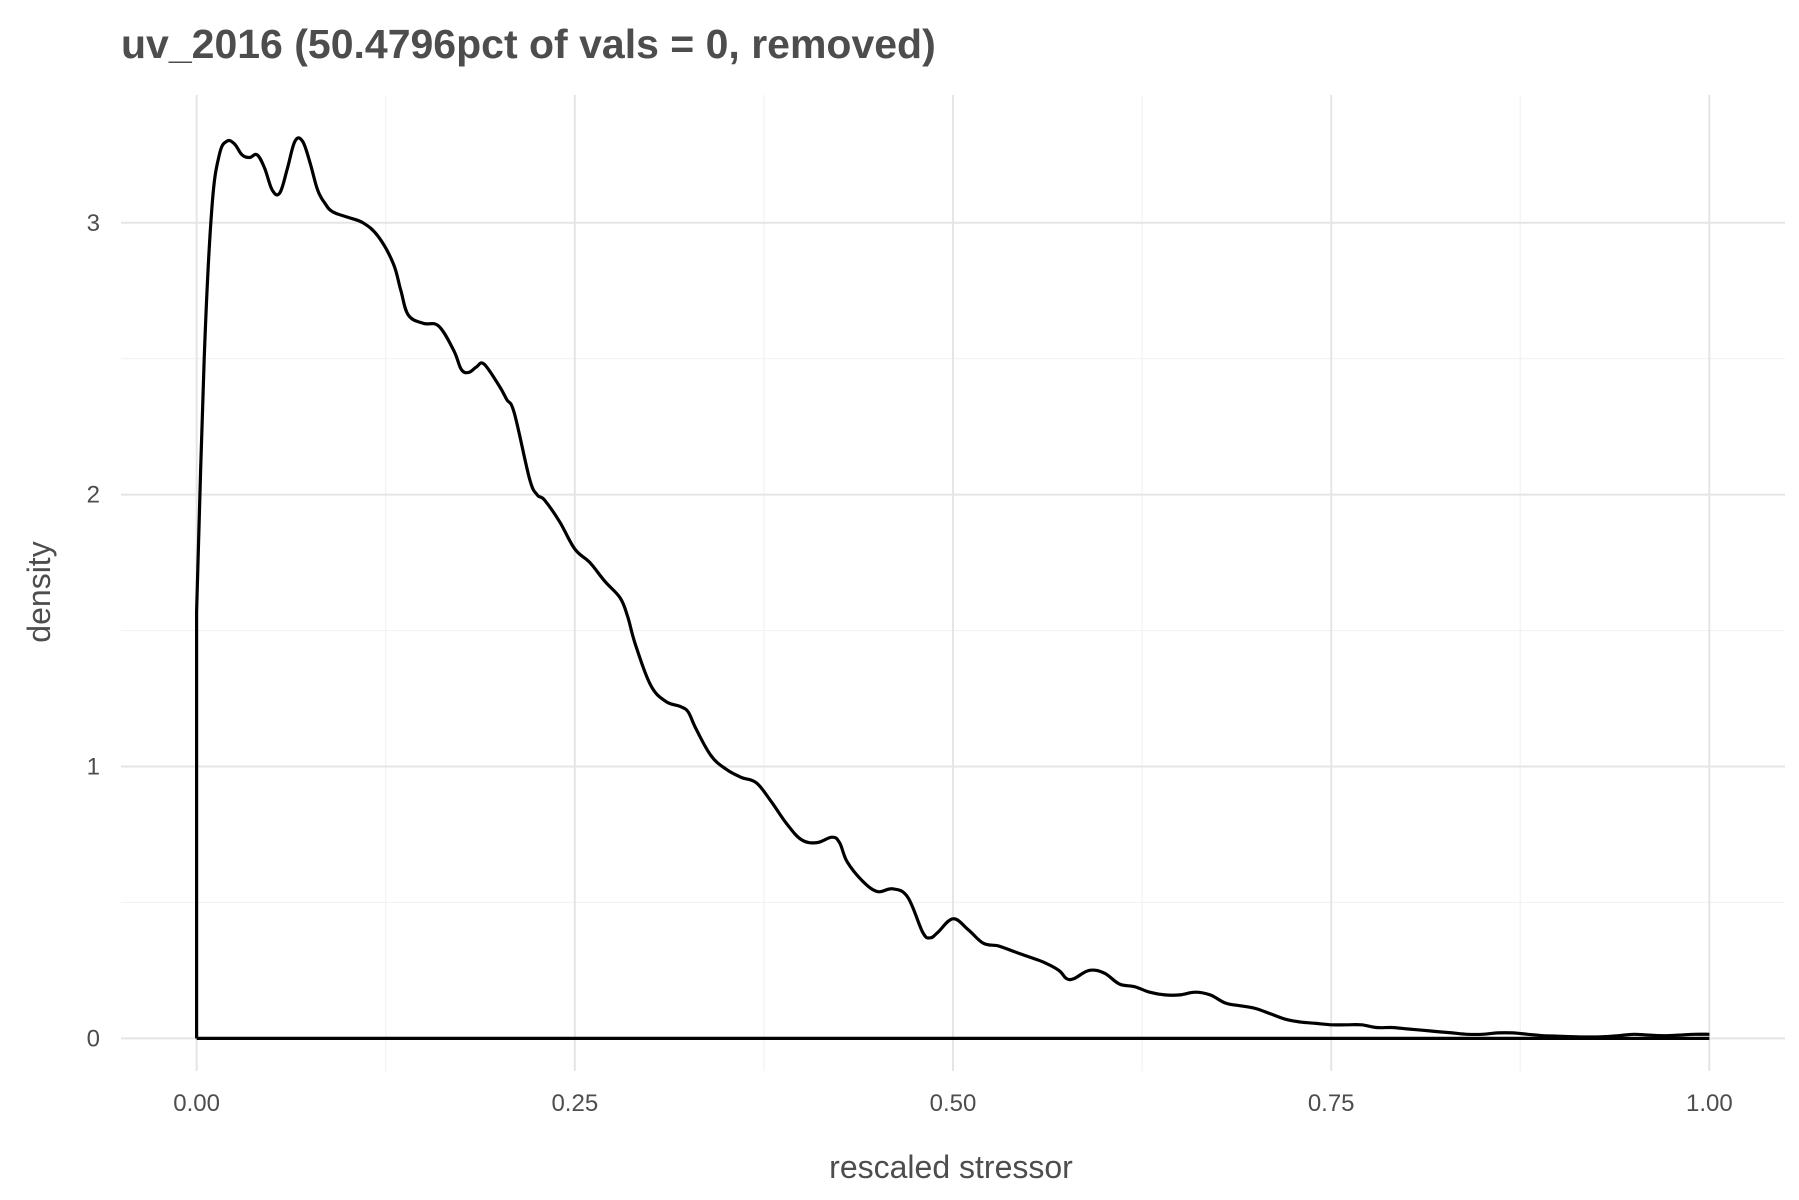  I want to click on x-tick-label: 0.00, so click(196, 1103).